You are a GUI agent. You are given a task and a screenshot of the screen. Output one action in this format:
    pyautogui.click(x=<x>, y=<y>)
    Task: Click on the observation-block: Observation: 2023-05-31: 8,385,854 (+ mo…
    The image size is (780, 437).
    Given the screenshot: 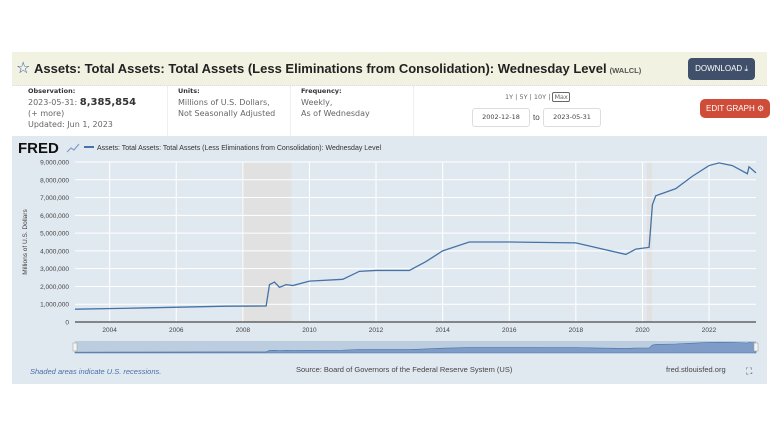 What is the action you would take?
    pyautogui.click(x=93, y=111)
    